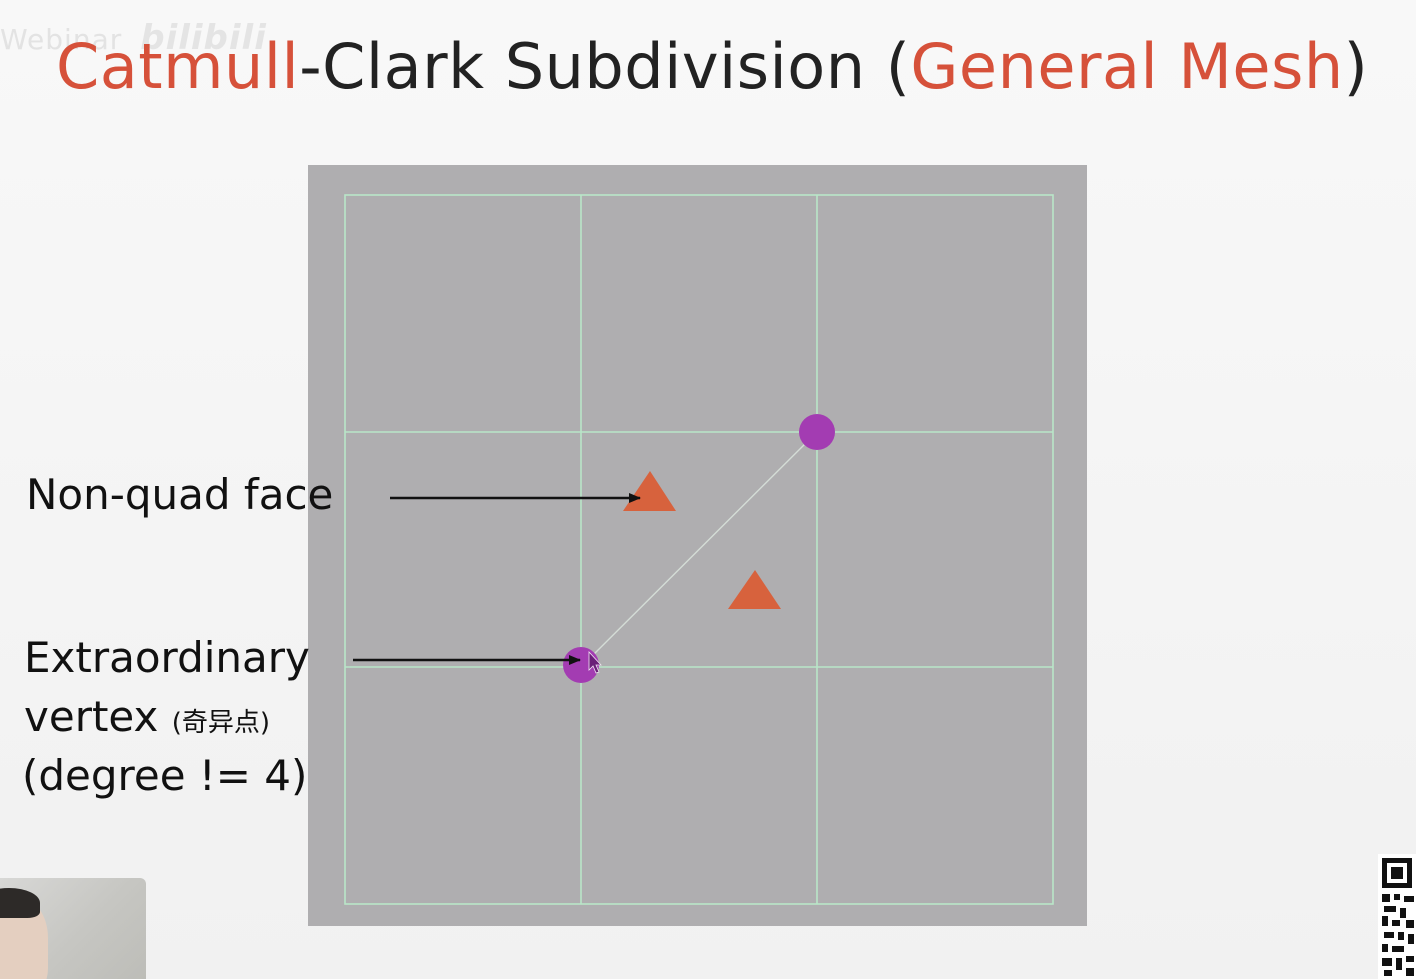 This screenshot has height=979, width=1416. I want to click on label-vertex-chinese: (奇异点), so click(221, 723).